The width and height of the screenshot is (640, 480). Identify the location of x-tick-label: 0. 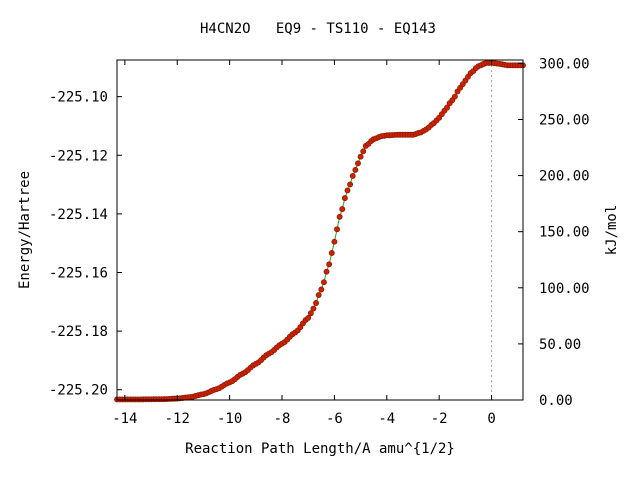
(491, 419).